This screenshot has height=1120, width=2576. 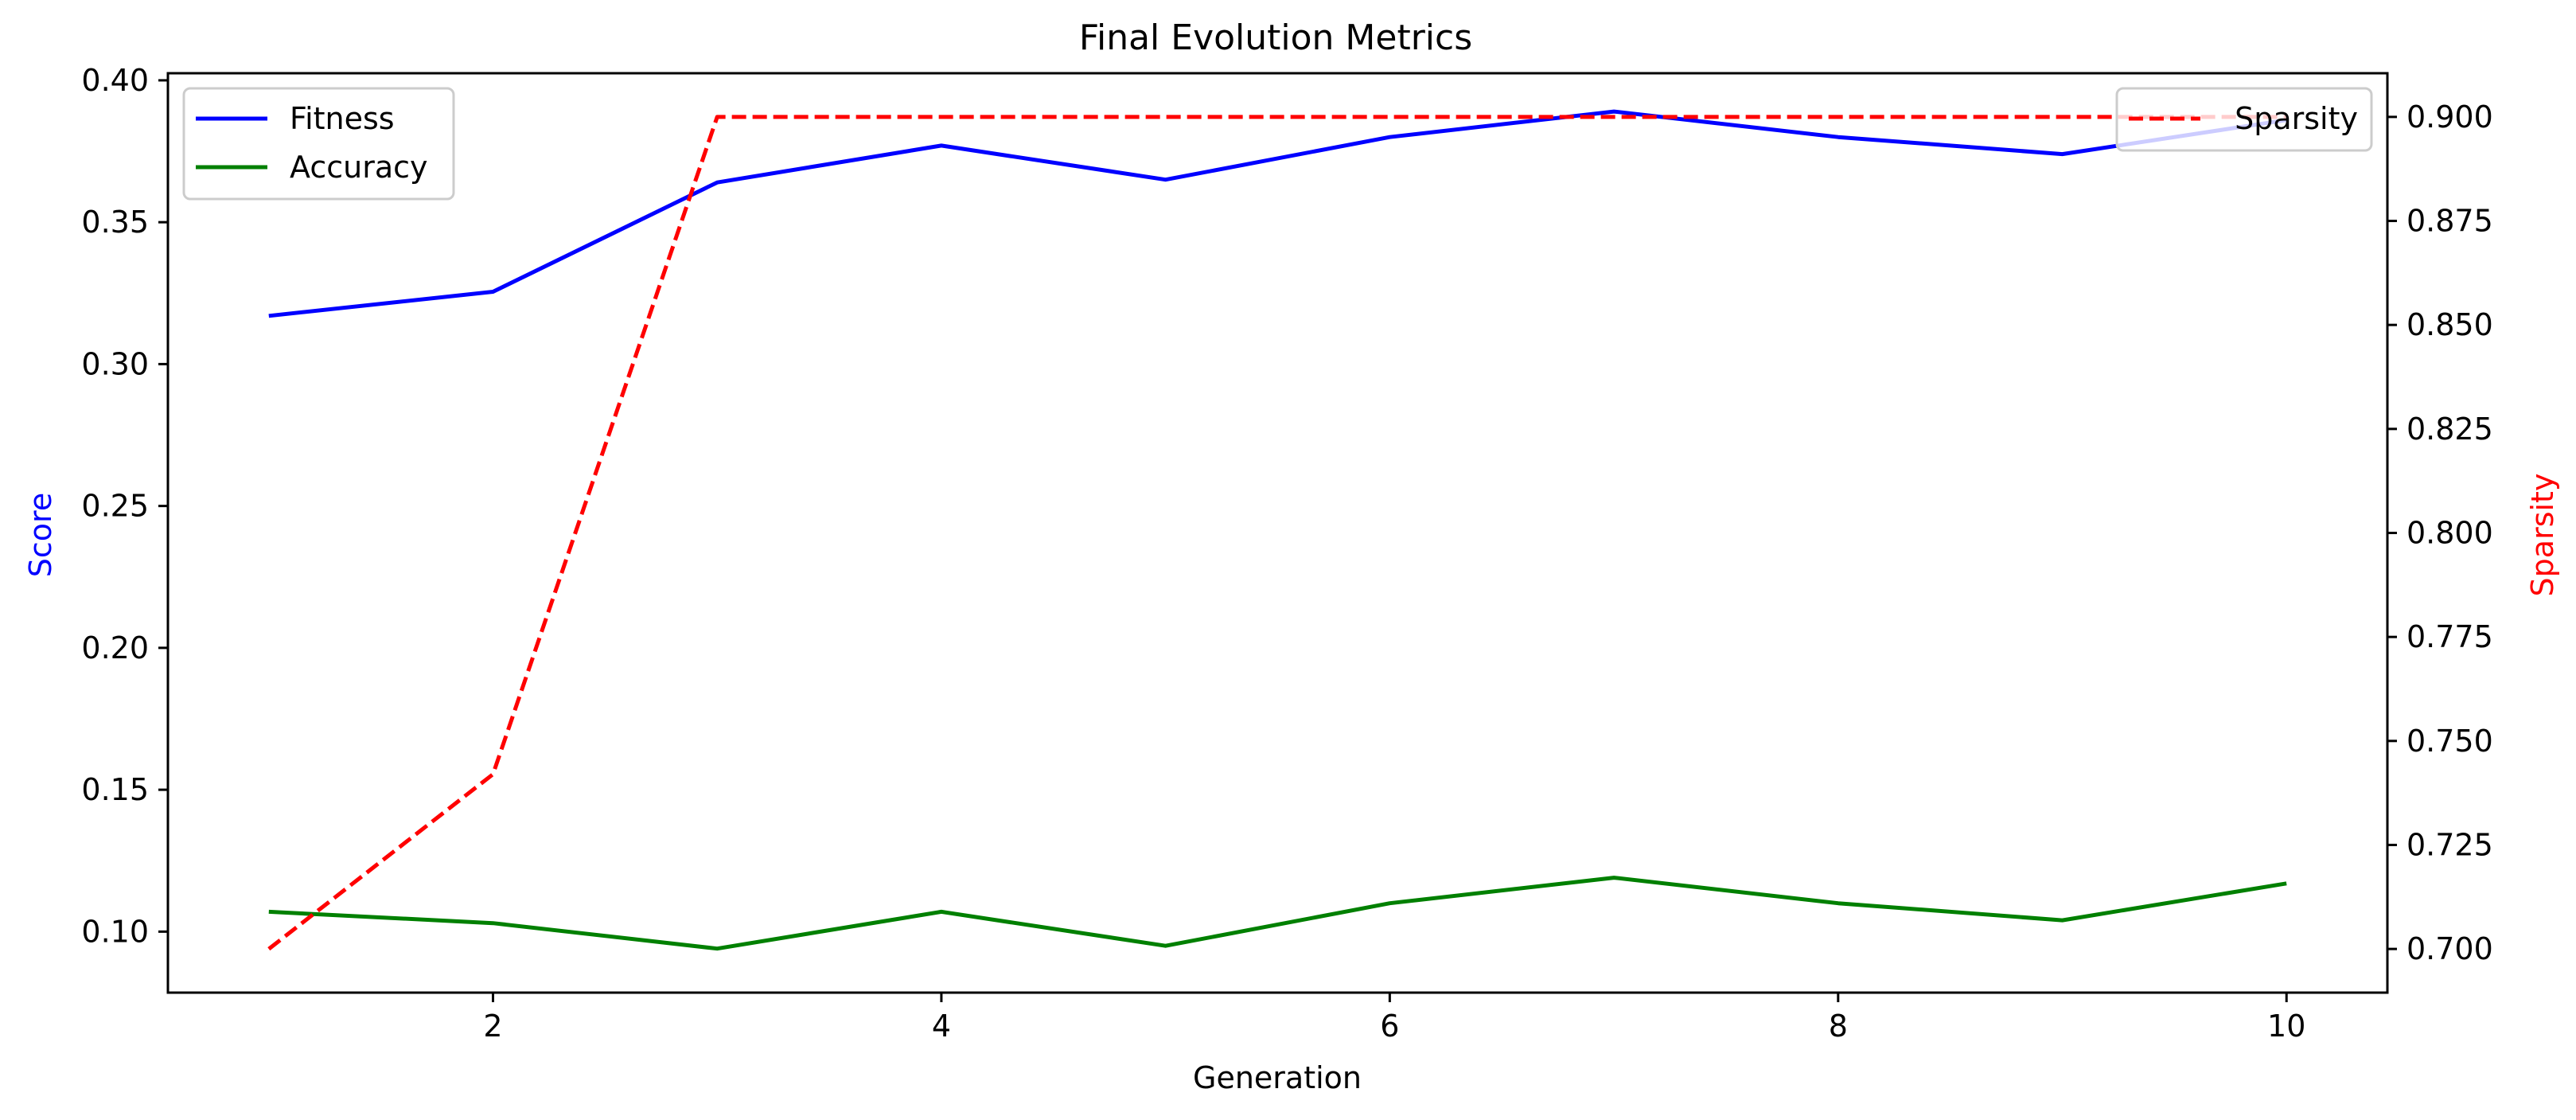 I want to click on y-tick-label-left: 0.20, so click(x=115, y=648).